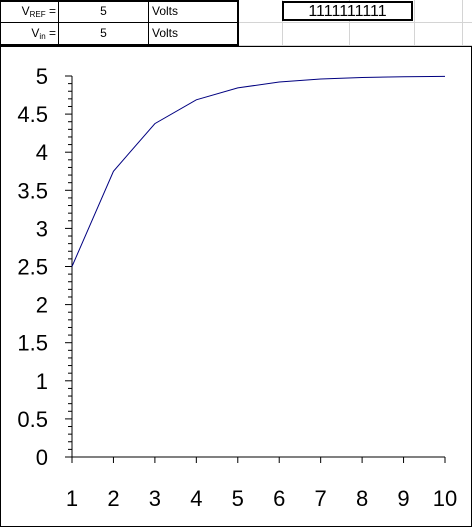 The width and height of the screenshot is (472, 527). Describe the element at coordinates (50, 33) in the screenshot. I see `vin-label-tail: =` at that location.